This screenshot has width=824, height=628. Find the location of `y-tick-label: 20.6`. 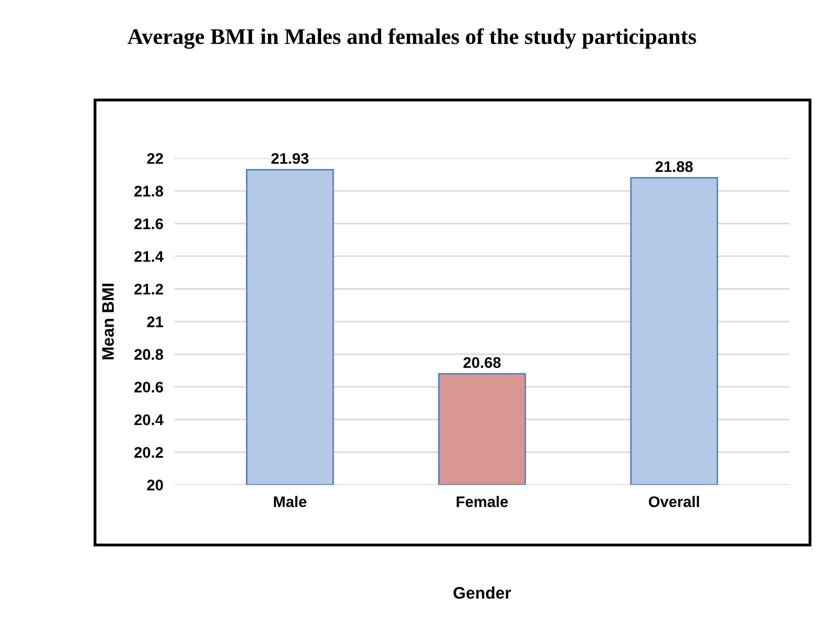

y-tick-label: 20.6 is located at coordinates (149, 387).